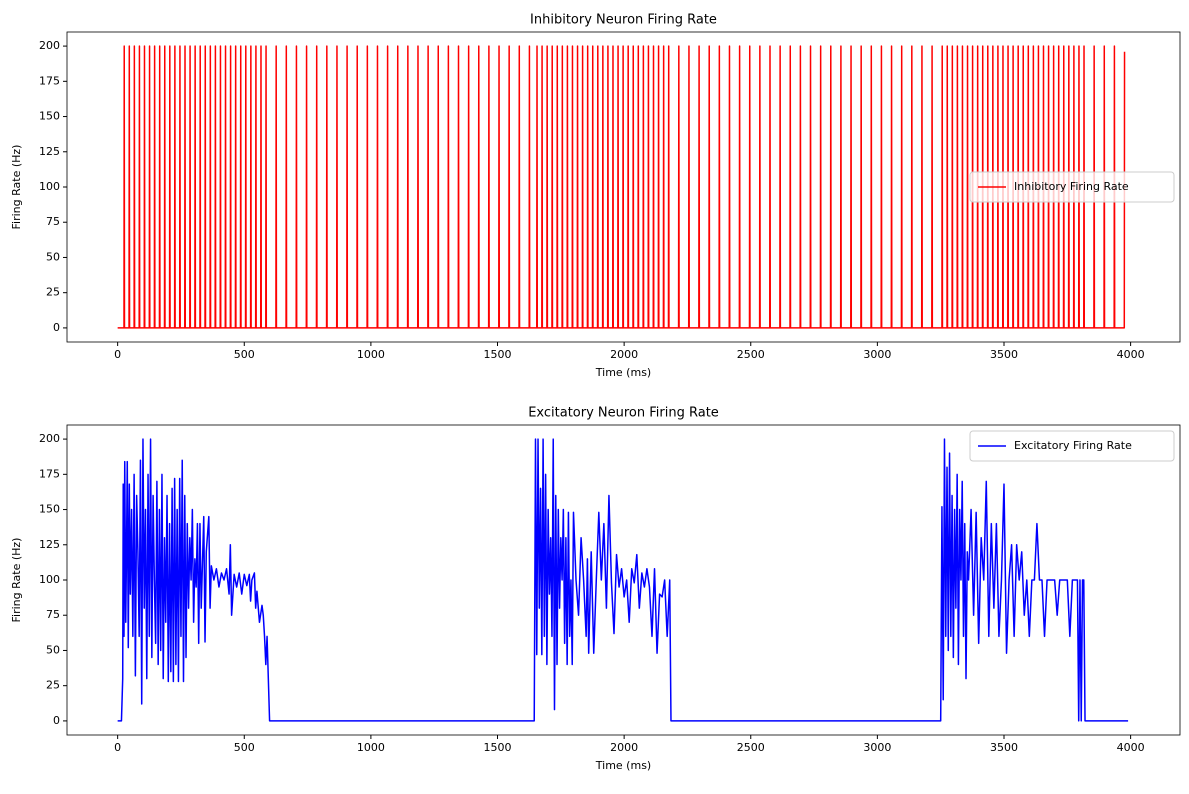 Image resolution: width=1189 pixels, height=794 pixels. What do you see at coordinates (623, 413) in the screenshot?
I see `chart-title: Excitatory Neuron Firing Rate` at bounding box center [623, 413].